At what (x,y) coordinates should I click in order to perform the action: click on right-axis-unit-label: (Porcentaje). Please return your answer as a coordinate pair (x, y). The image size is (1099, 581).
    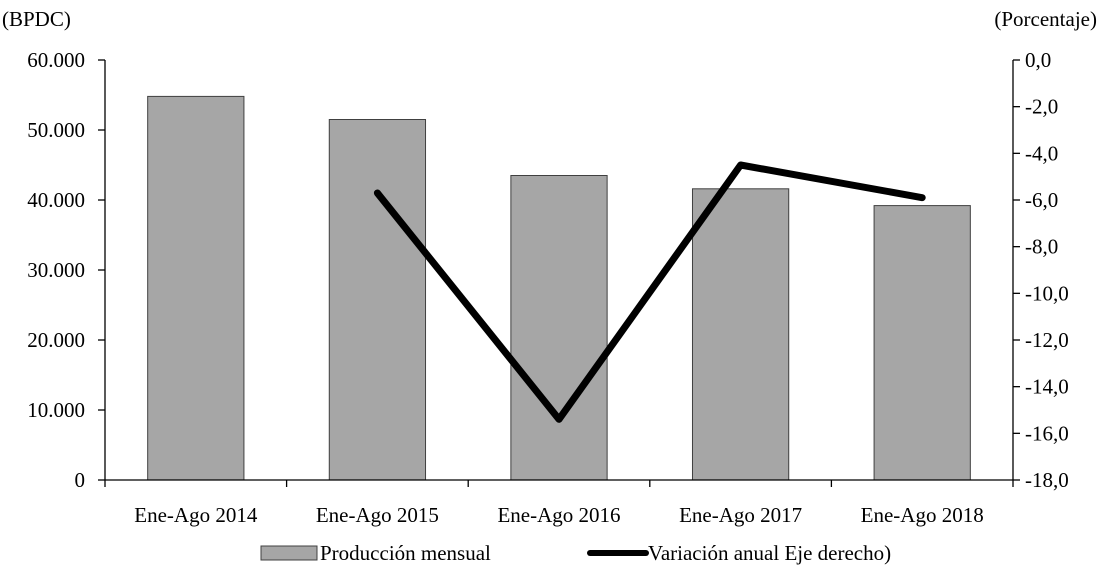
    Looking at the image, I should click on (1045, 19).